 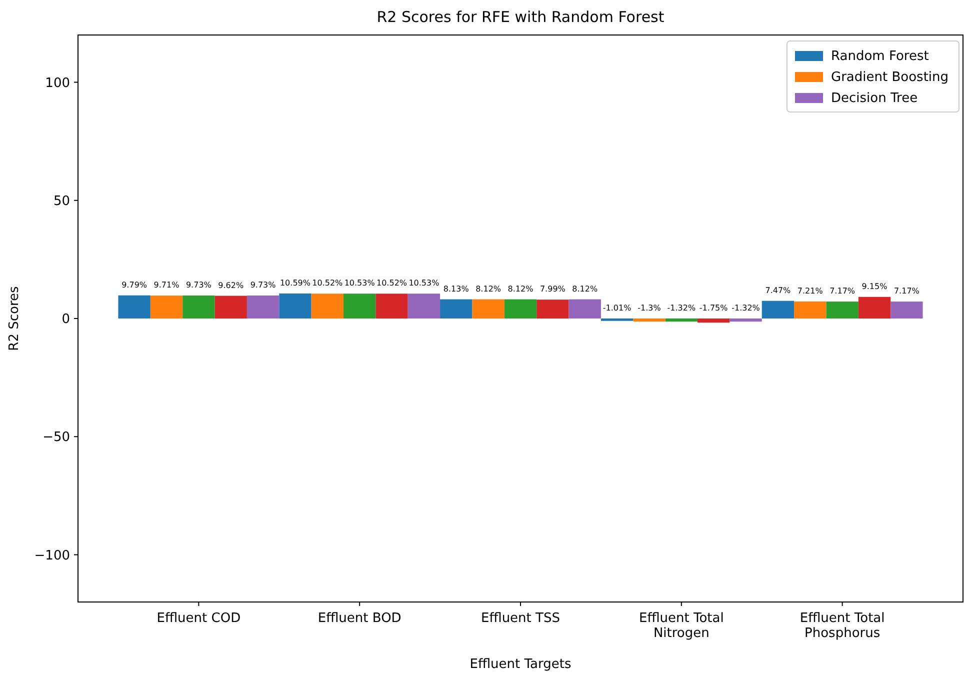 I want to click on data-label: 9.71%, so click(x=167, y=285).